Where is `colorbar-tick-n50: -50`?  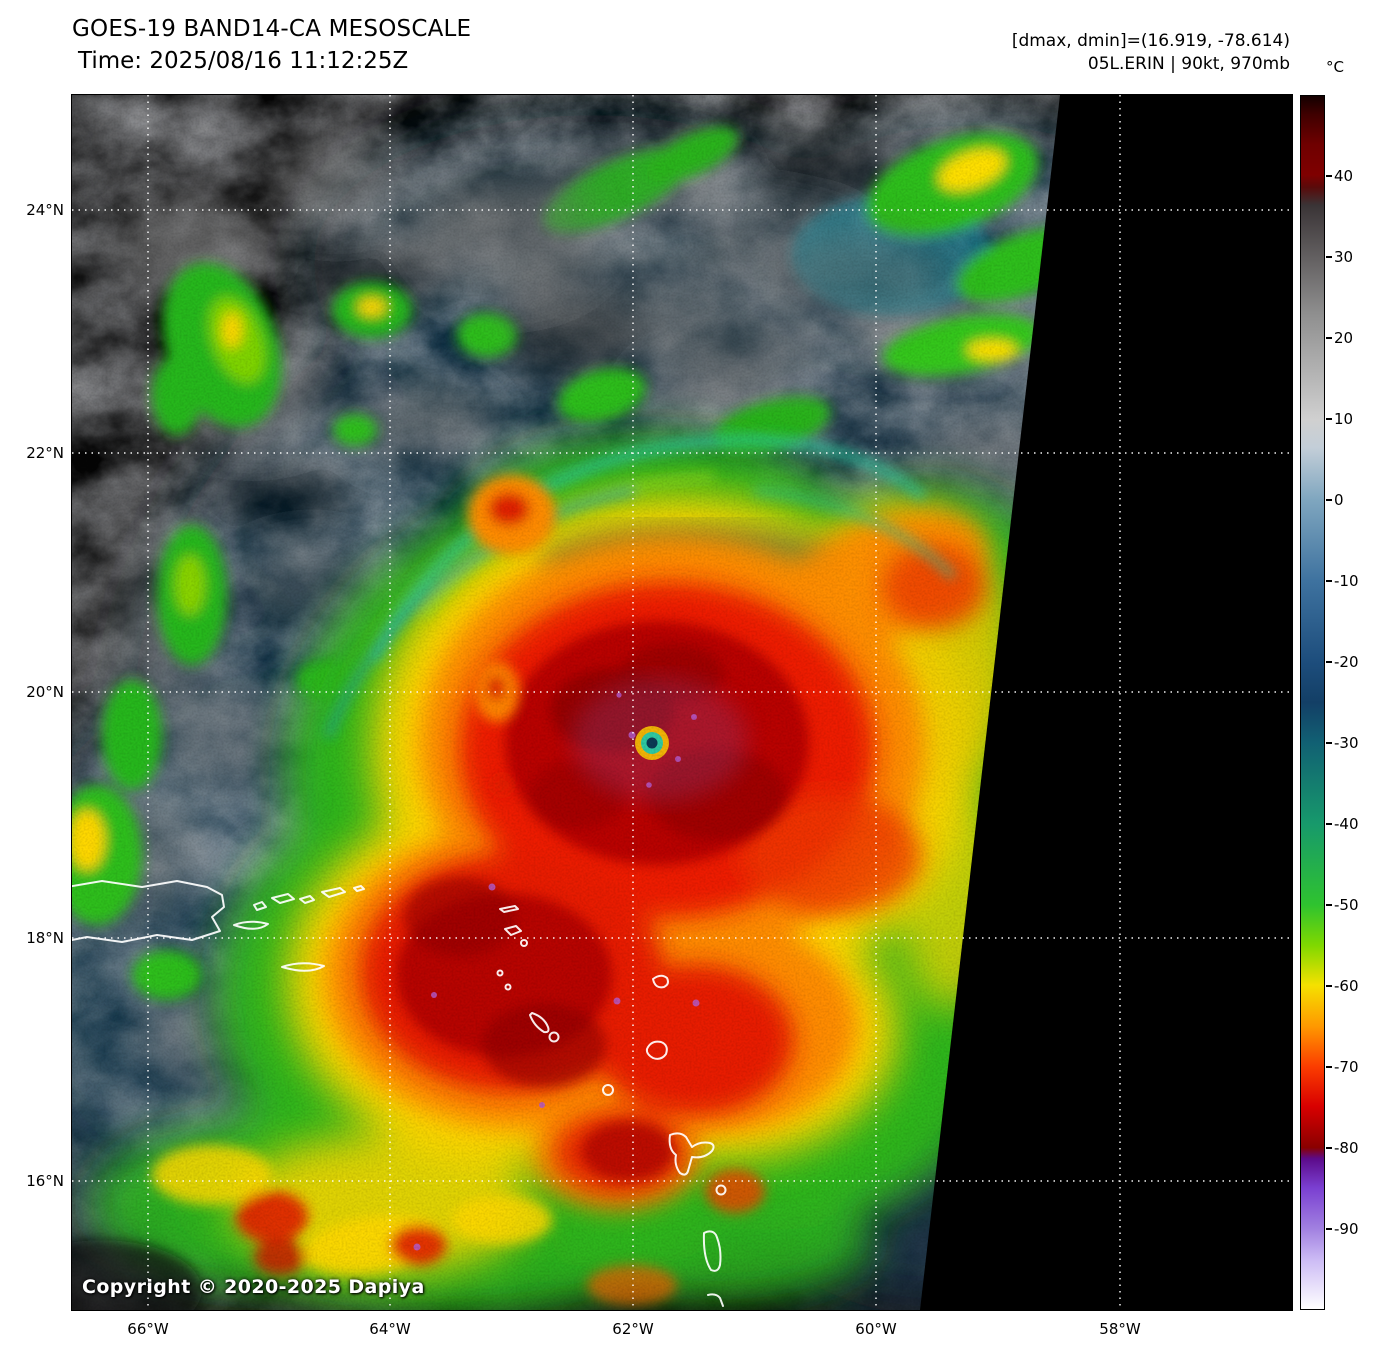
colorbar-tick-n50: -50 is located at coordinates (1346, 905).